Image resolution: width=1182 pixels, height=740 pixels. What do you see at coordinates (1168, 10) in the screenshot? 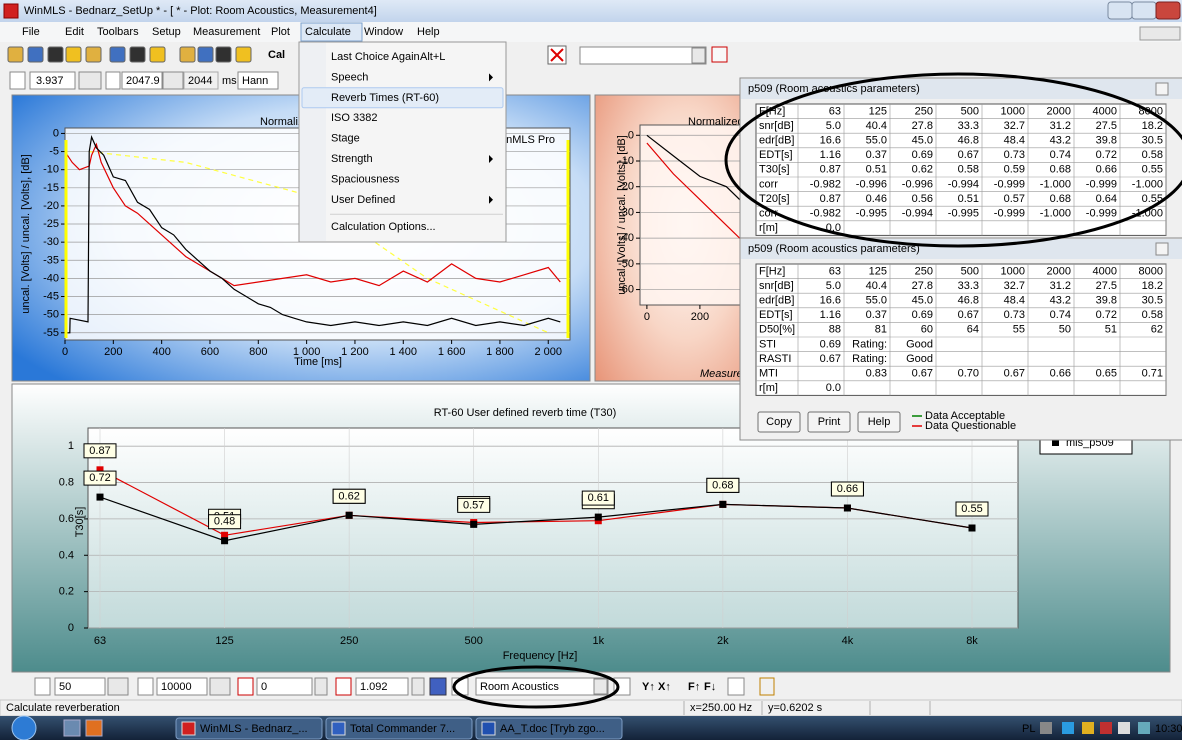
I see `close-button` at bounding box center [1168, 10].